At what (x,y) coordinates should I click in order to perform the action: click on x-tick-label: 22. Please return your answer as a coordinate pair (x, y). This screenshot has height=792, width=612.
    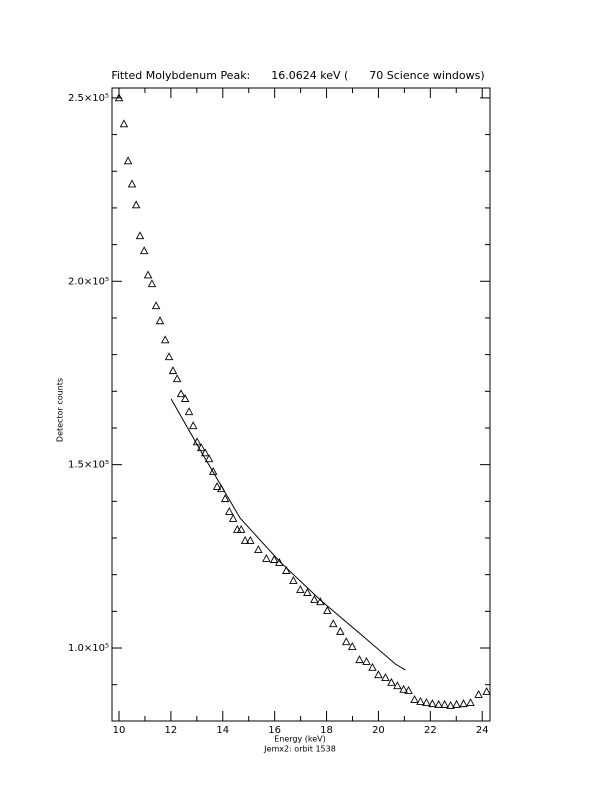
    Looking at the image, I should click on (430, 730).